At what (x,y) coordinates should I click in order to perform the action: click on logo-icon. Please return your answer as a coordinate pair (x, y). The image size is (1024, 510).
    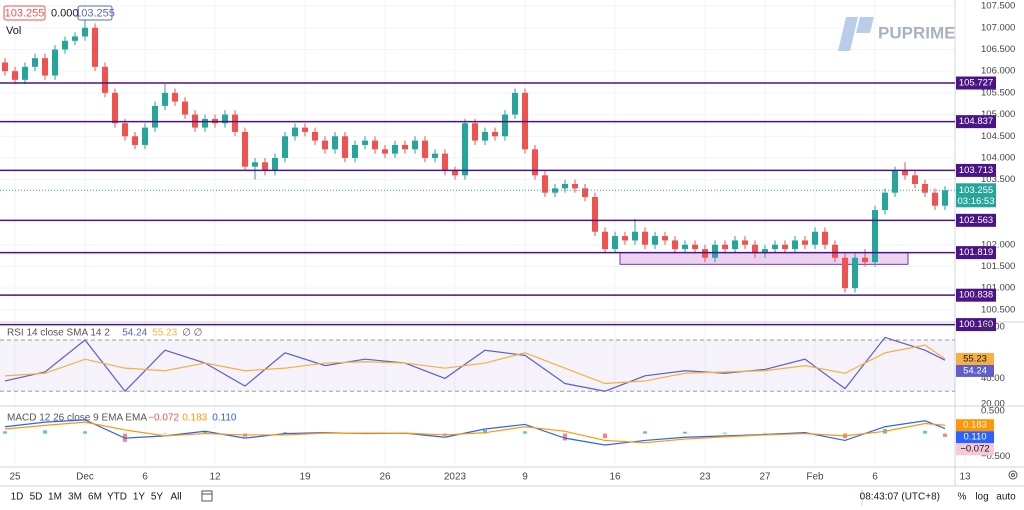
    Looking at the image, I should click on (856, 34).